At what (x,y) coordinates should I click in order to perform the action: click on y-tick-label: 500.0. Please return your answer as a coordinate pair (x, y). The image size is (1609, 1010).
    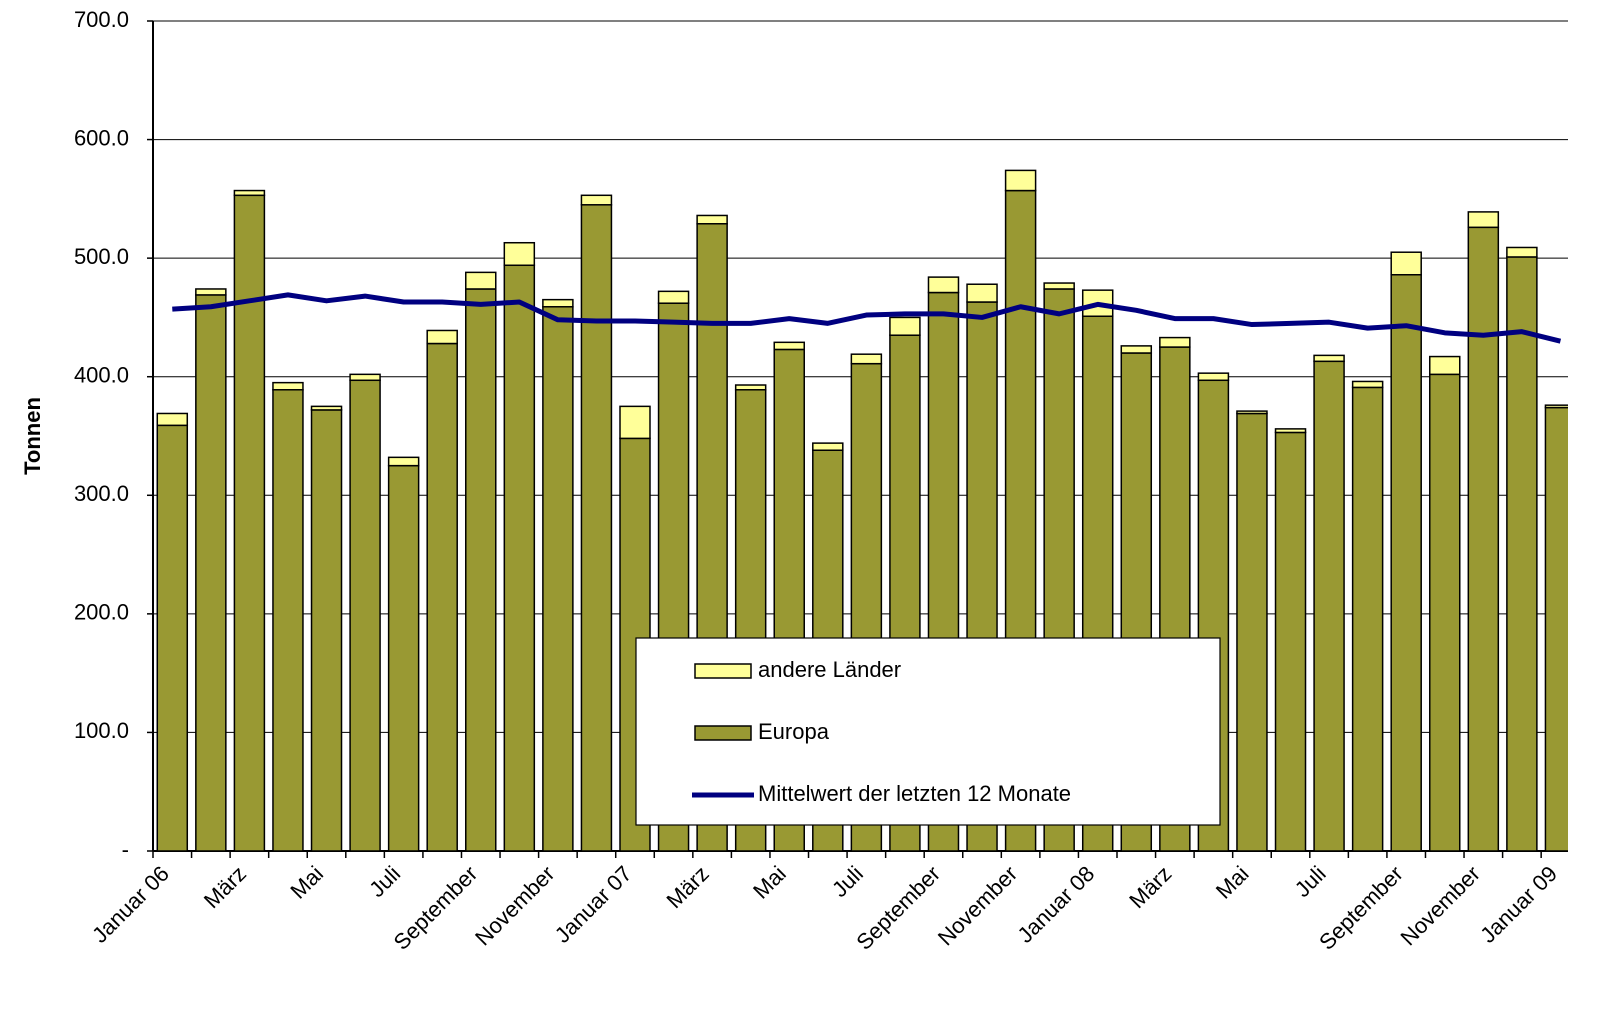
    Looking at the image, I should click on (101, 256).